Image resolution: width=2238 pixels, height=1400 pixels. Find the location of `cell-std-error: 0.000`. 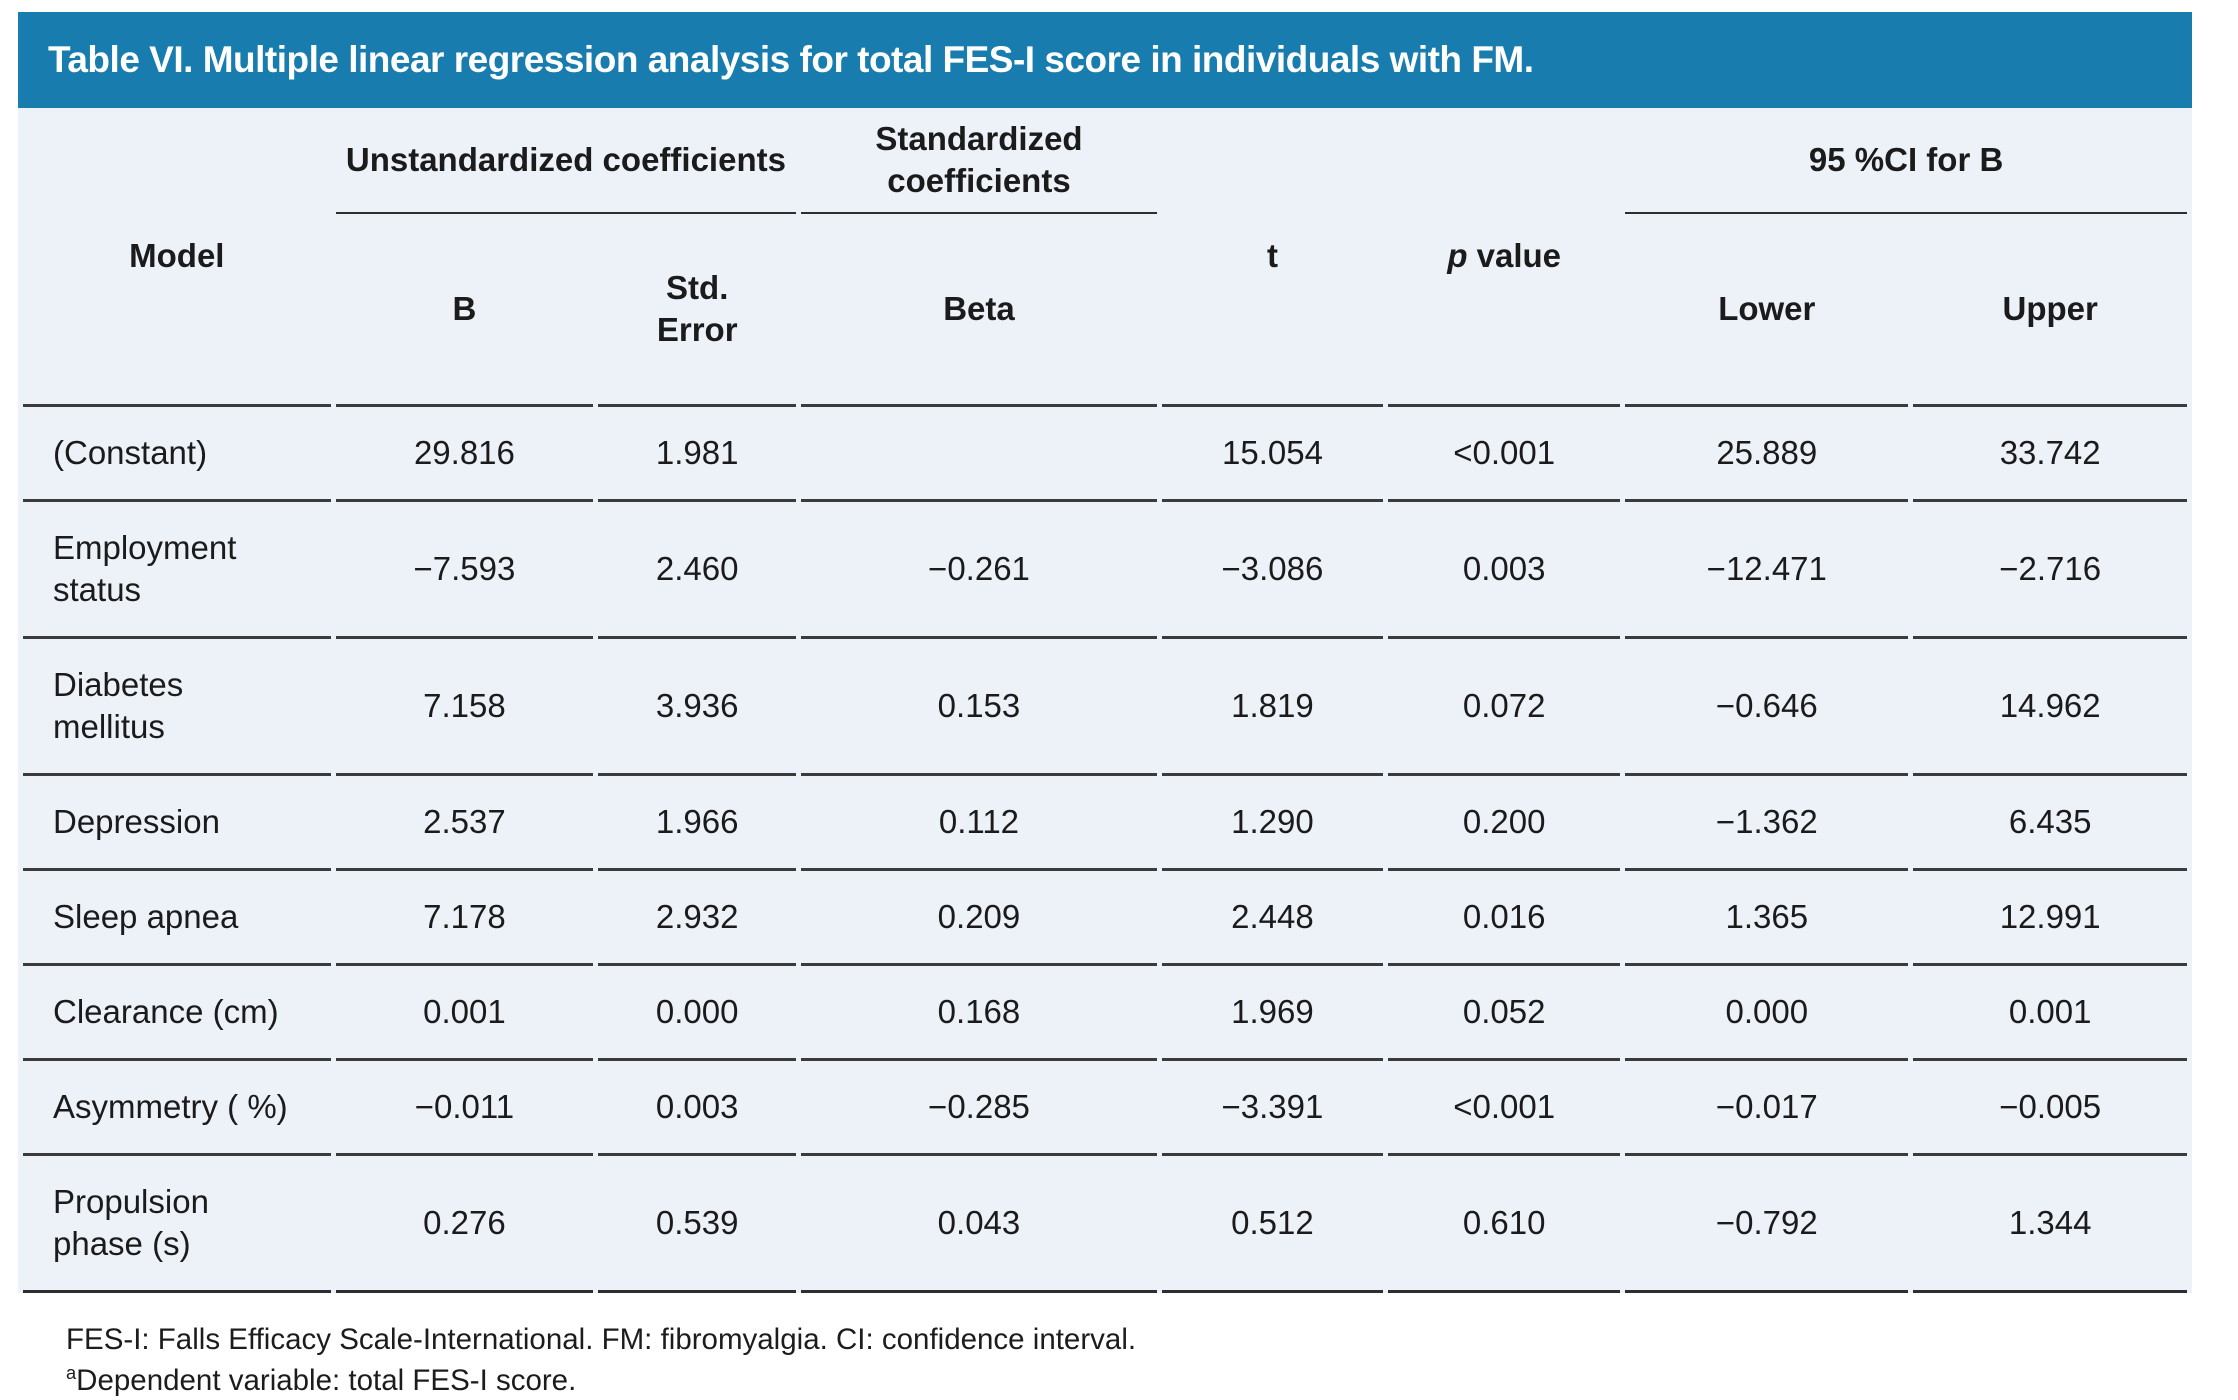

cell-std-error: 0.000 is located at coordinates (697, 1010).